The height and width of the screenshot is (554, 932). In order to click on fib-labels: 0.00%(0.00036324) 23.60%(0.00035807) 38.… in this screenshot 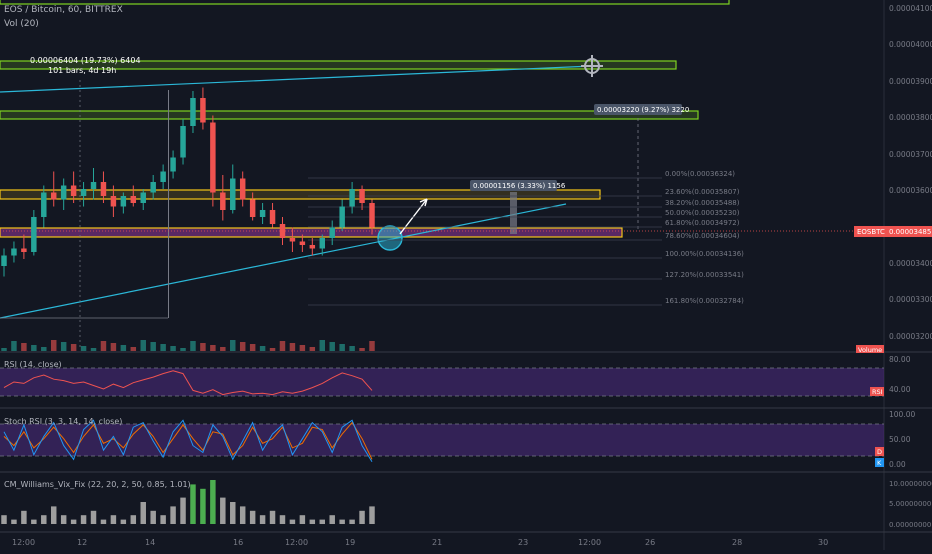, I will do `click(704, 237)`.